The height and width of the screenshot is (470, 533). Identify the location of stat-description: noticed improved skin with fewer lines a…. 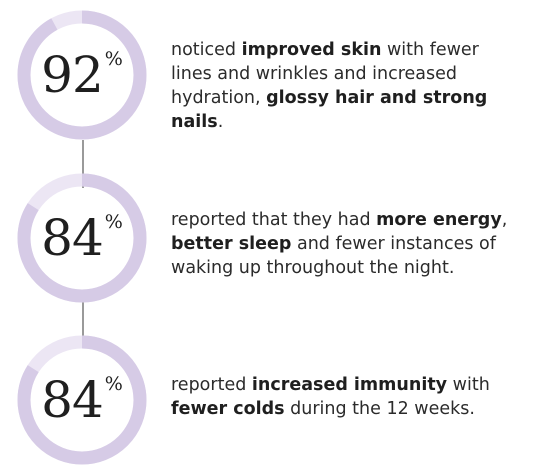
(346, 86).